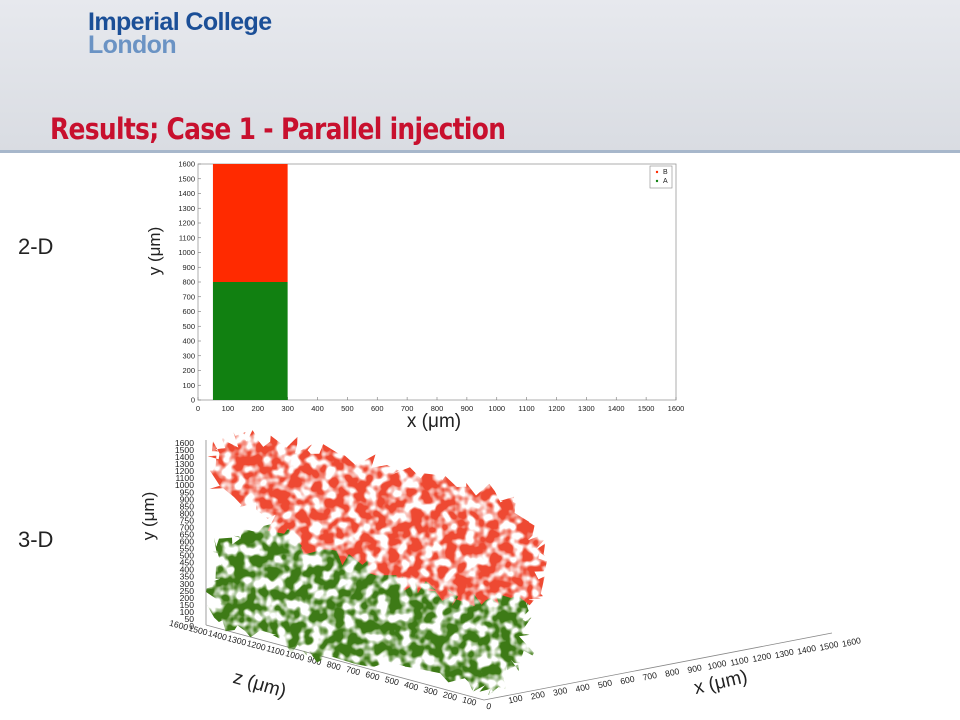 The width and height of the screenshot is (960, 720). I want to click on y-tick-label-3d: 1300, so click(184, 464).